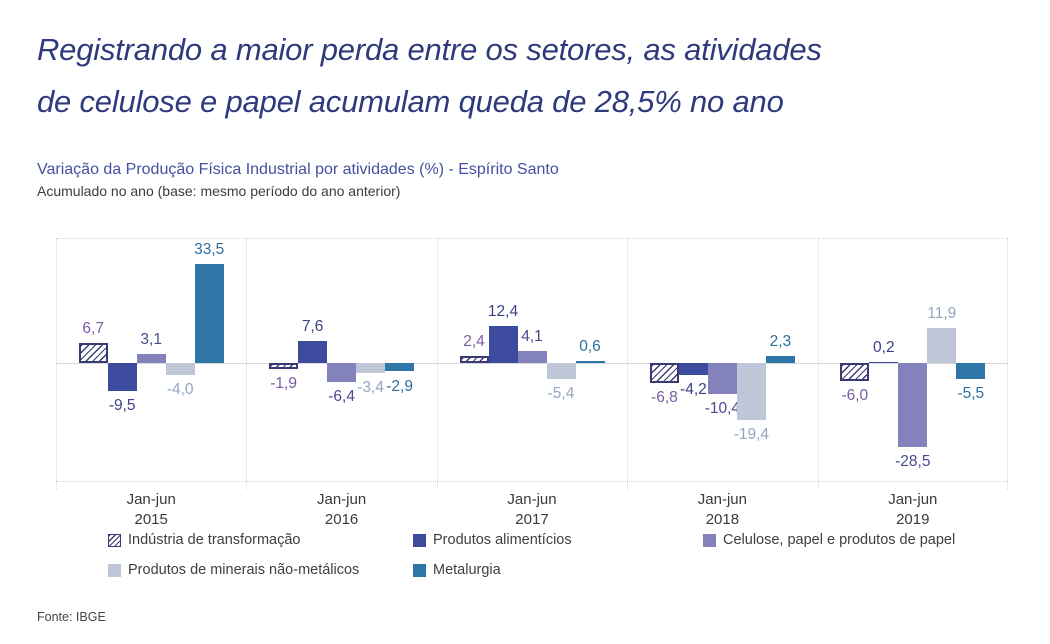 Image resolution: width=1050 pixels, height=644 pixels. What do you see at coordinates (503, 344) in the screenshot?
I see `bar-series2-2017` at bounding box center [503, 344].